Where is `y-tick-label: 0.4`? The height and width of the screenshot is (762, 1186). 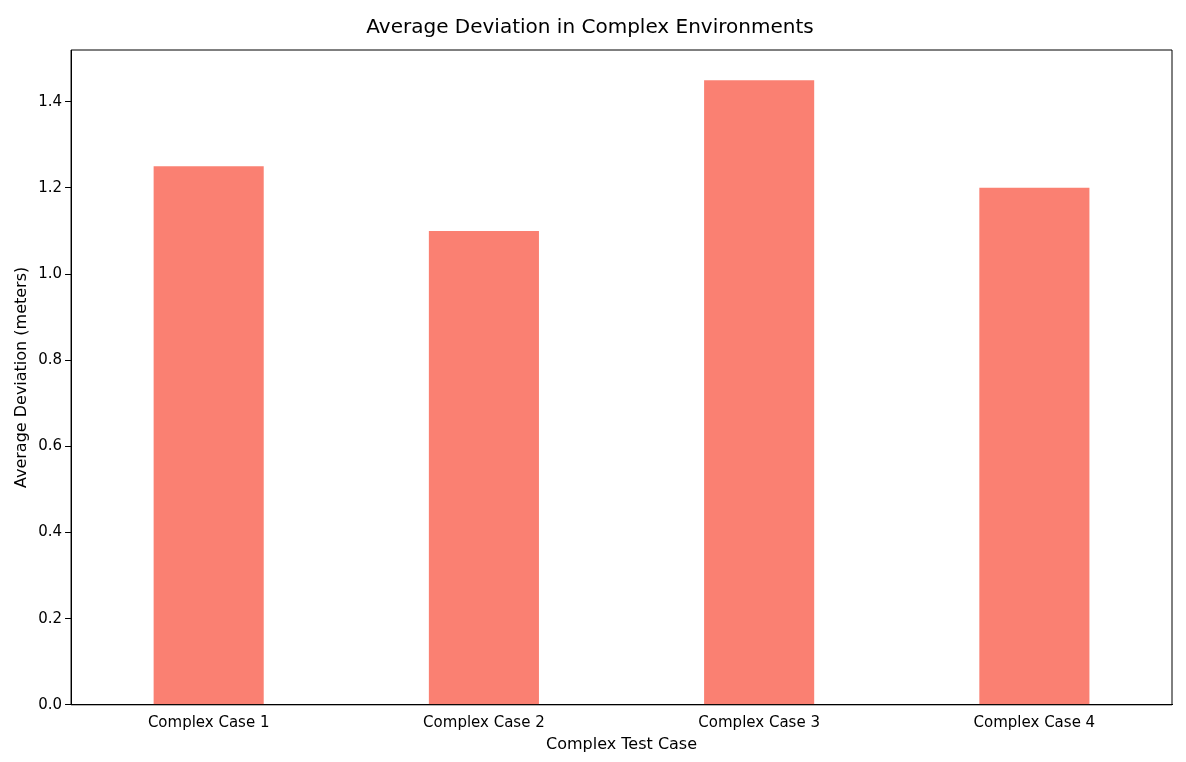
y-tick-label: 0.4 is located at coordinates (50, 531).